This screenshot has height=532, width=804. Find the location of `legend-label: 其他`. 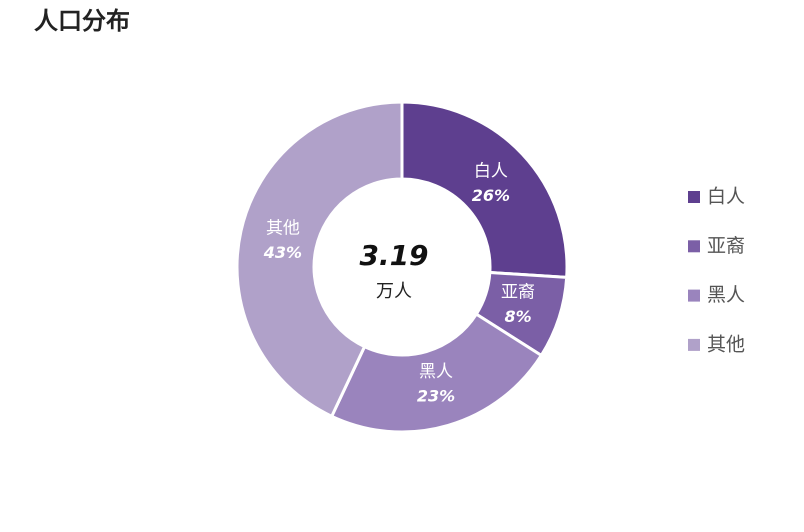

legend-label: 其他 is located at coordinates (726, 344).